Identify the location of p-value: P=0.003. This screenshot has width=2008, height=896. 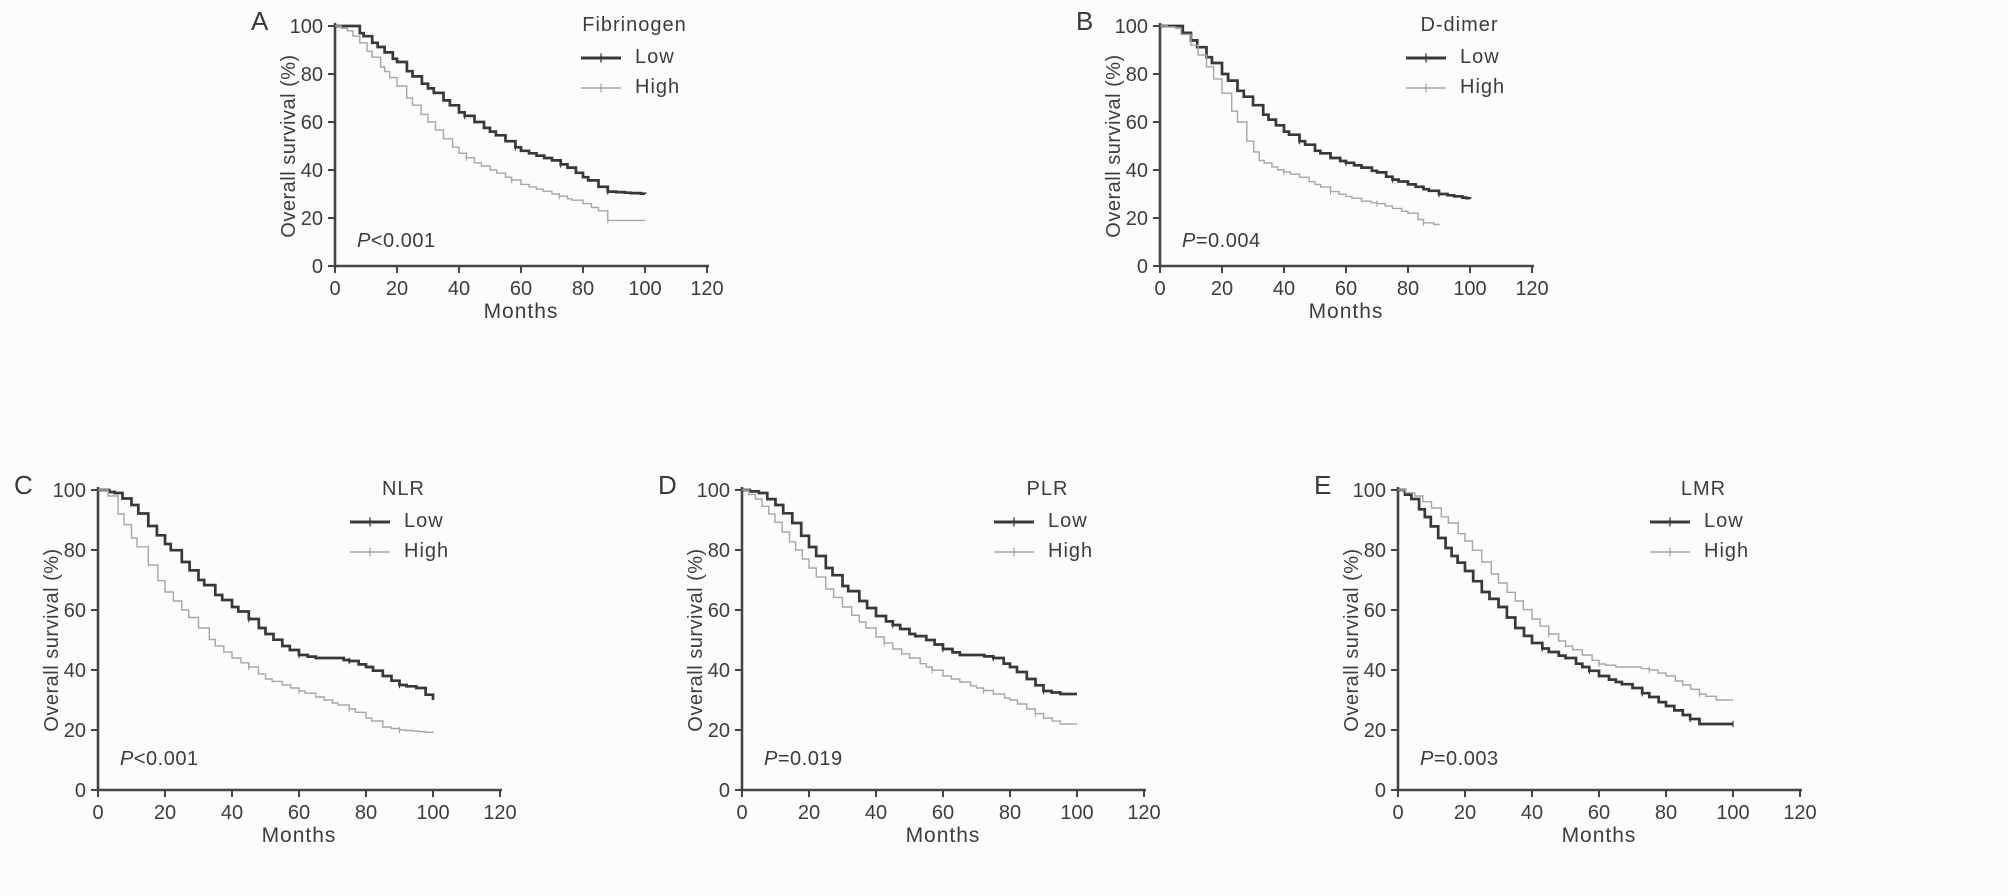
(1459, 759).